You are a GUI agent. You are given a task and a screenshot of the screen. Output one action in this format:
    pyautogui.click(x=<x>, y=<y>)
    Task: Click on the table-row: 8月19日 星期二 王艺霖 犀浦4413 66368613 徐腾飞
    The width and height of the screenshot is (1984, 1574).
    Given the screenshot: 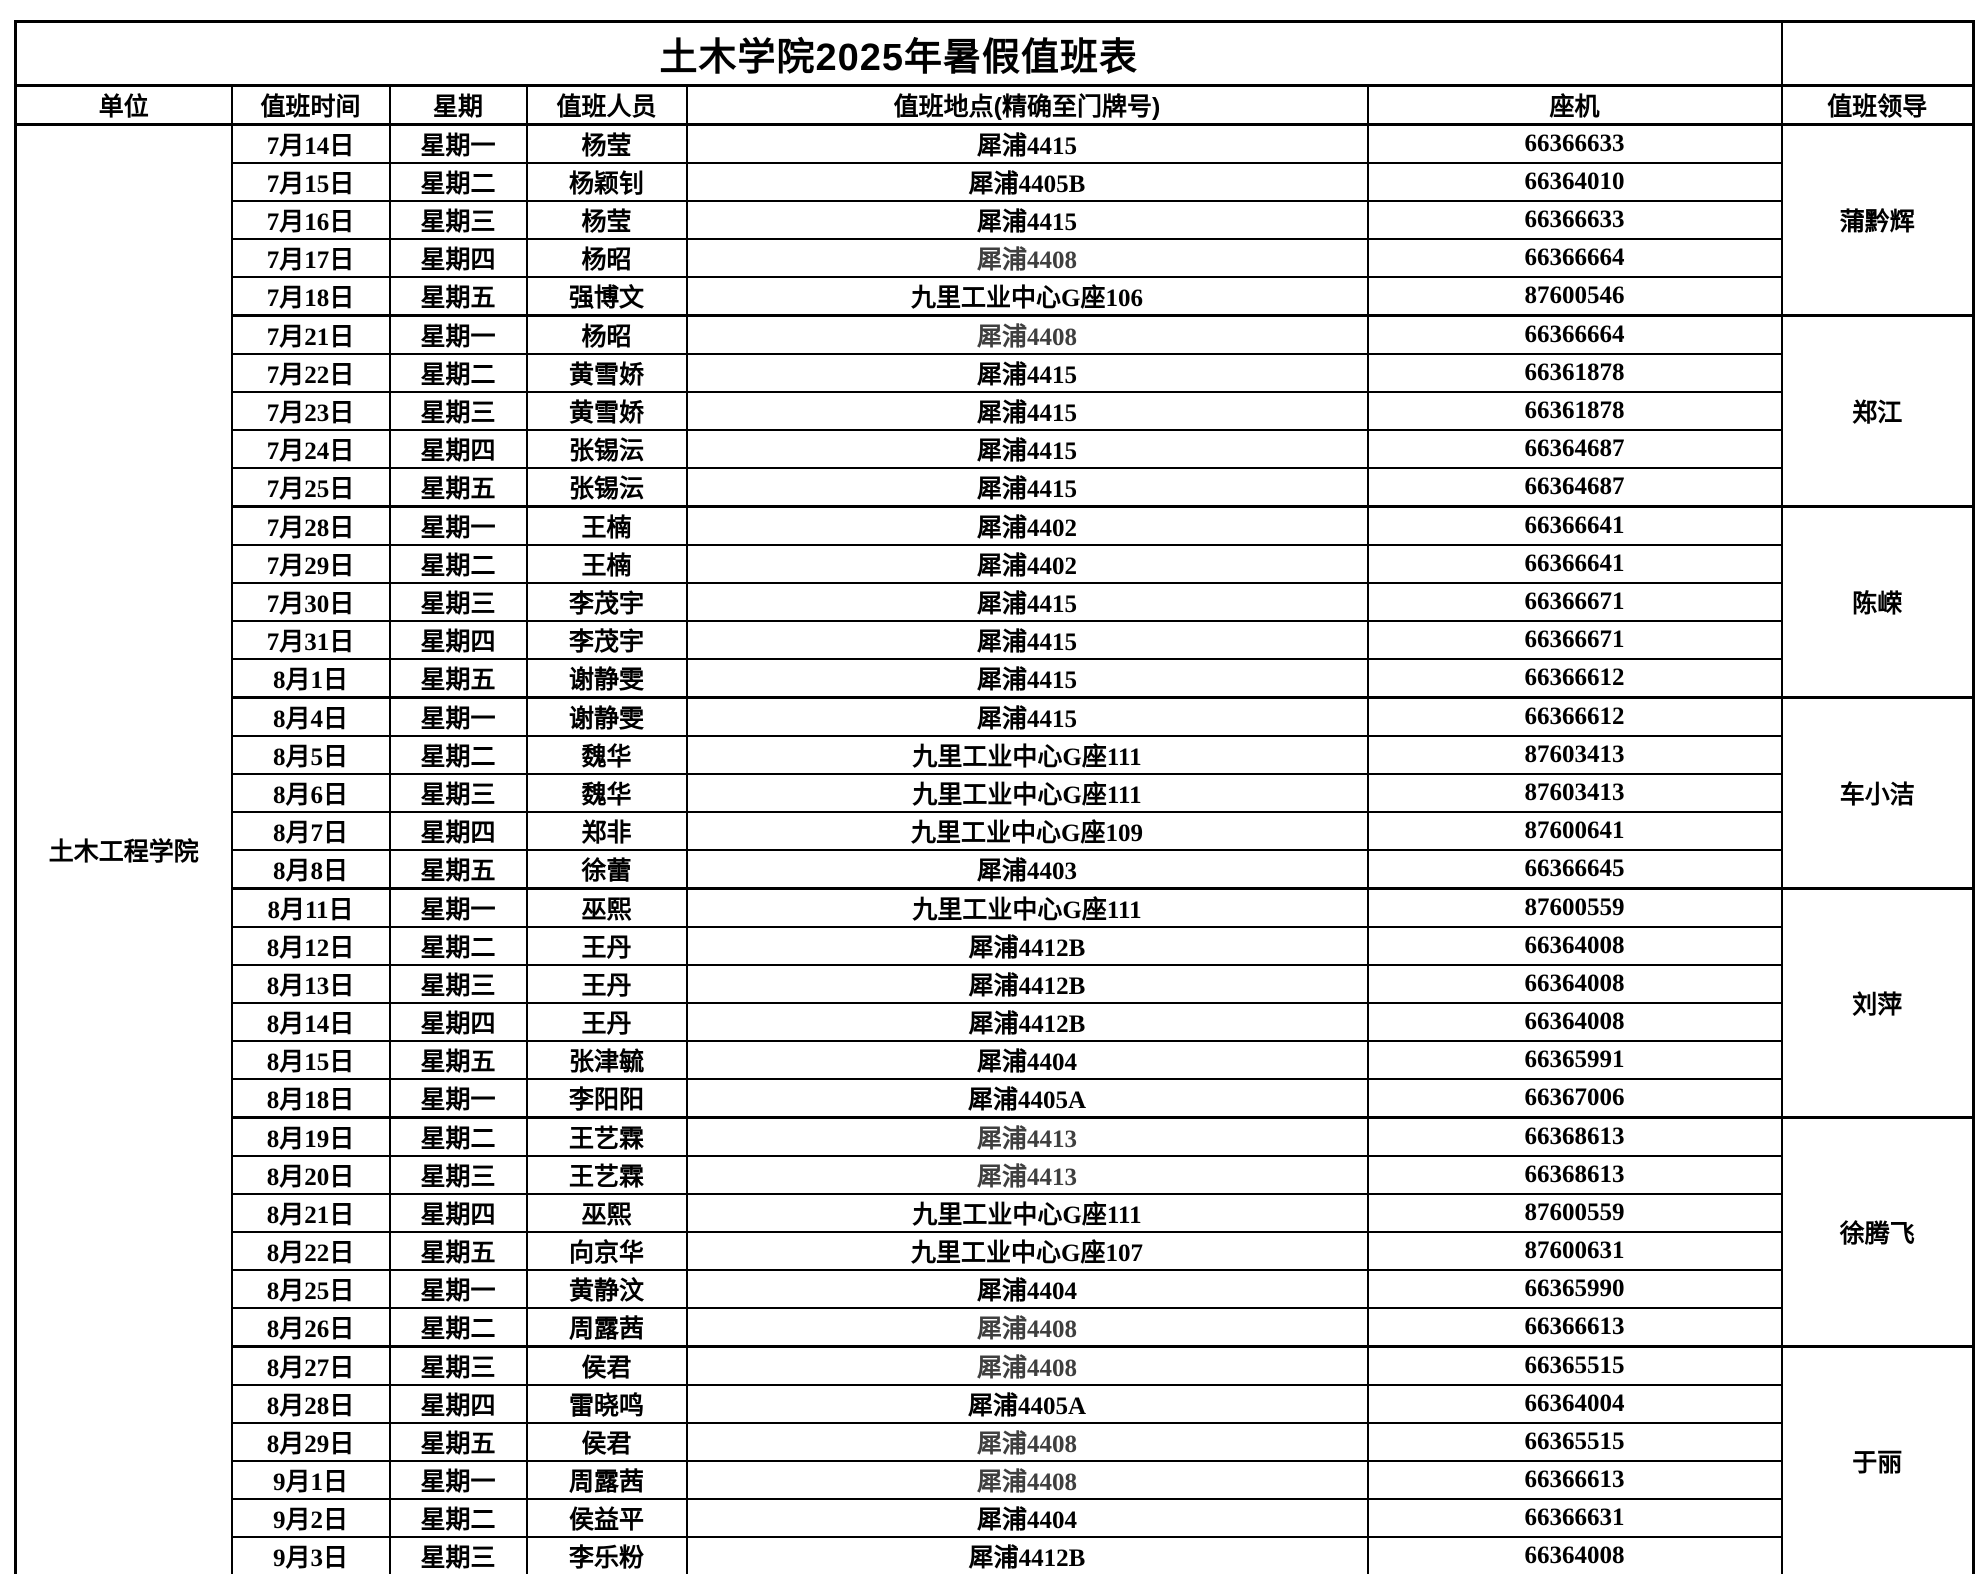 What is the action you would take?
    pyautogui.click(x=995, y=1232)
    